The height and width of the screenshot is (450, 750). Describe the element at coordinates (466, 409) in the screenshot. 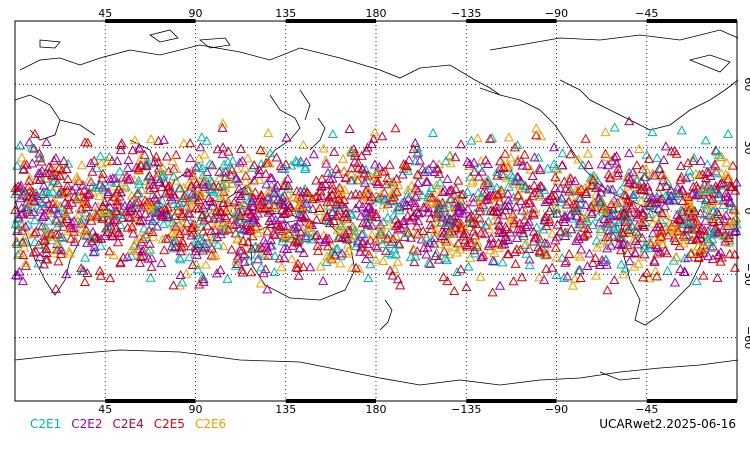

I see `bottom-lon-label: −135` at that location.